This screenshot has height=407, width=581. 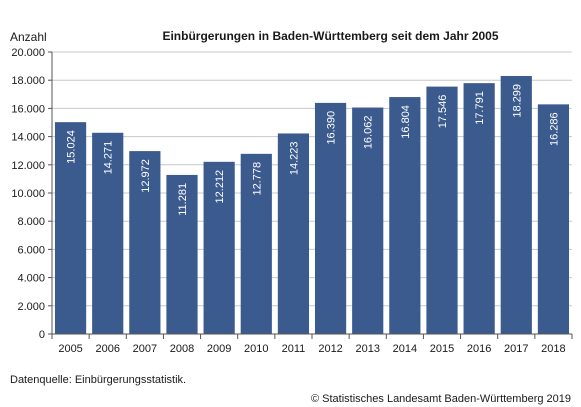 I want to click on bar-value-label: 16.286, so click(x=554, y=129).